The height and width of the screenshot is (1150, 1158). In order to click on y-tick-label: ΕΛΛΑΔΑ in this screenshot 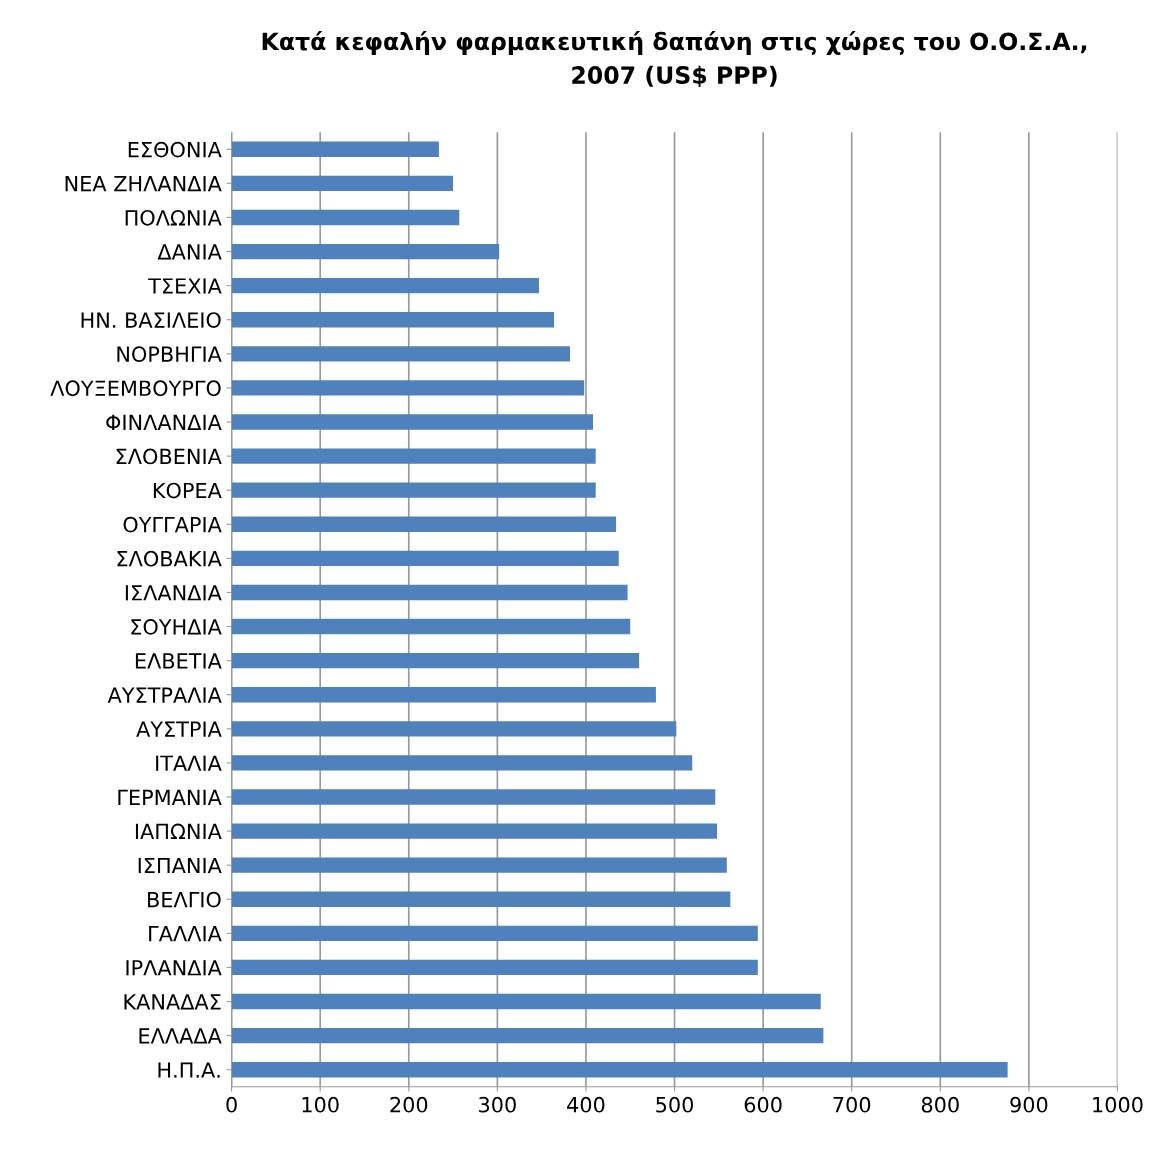, I will do `click(180, 1036)`.